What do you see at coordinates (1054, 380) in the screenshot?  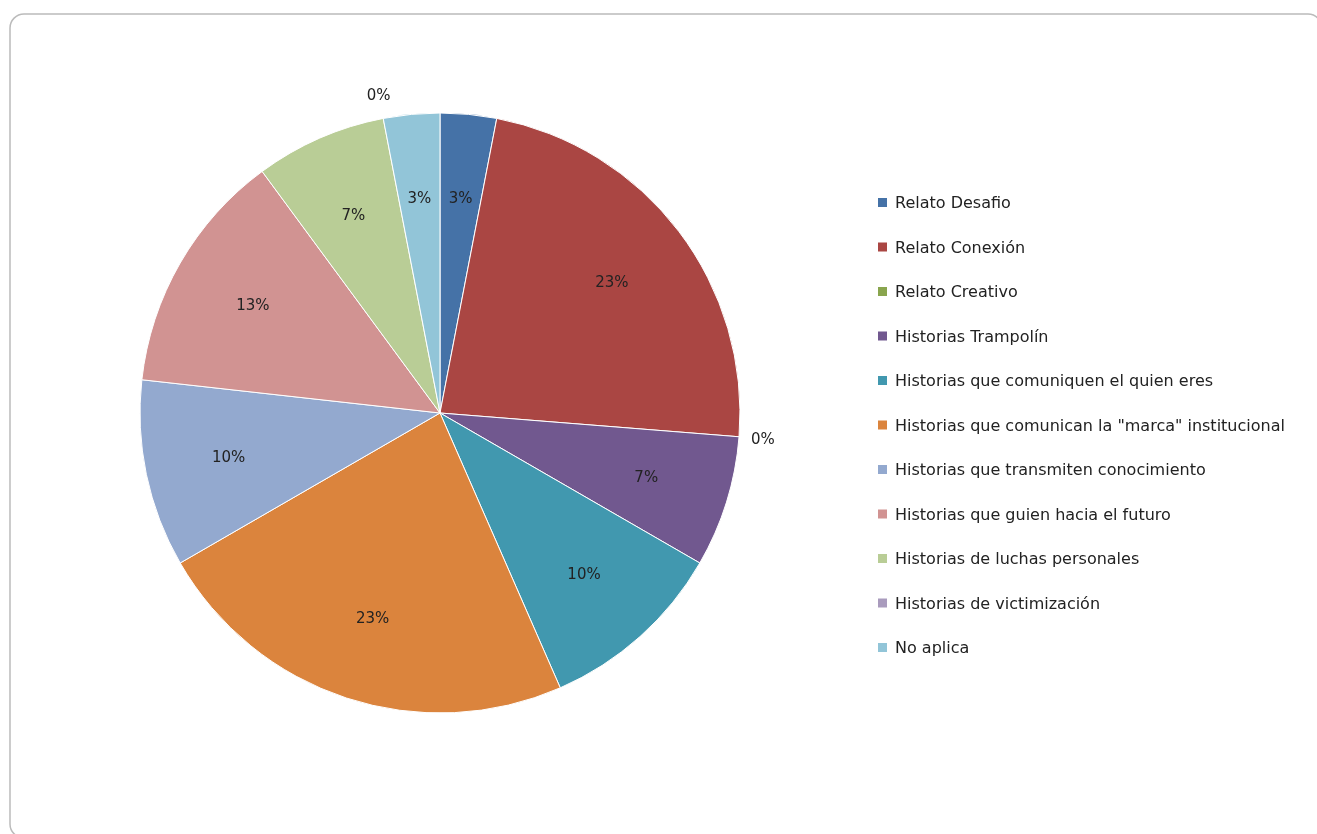 I see `legend-label: Historias que comuniquen el quien eres` at bounding box center [1054, 380].